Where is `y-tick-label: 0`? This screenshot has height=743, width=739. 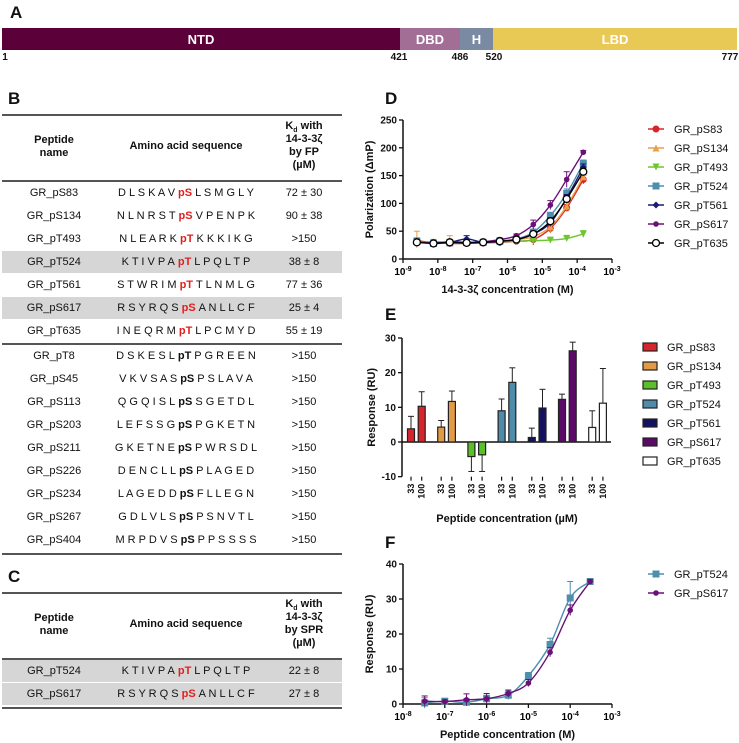 y-tick-label: 0 is located at coordinates (393, 443).